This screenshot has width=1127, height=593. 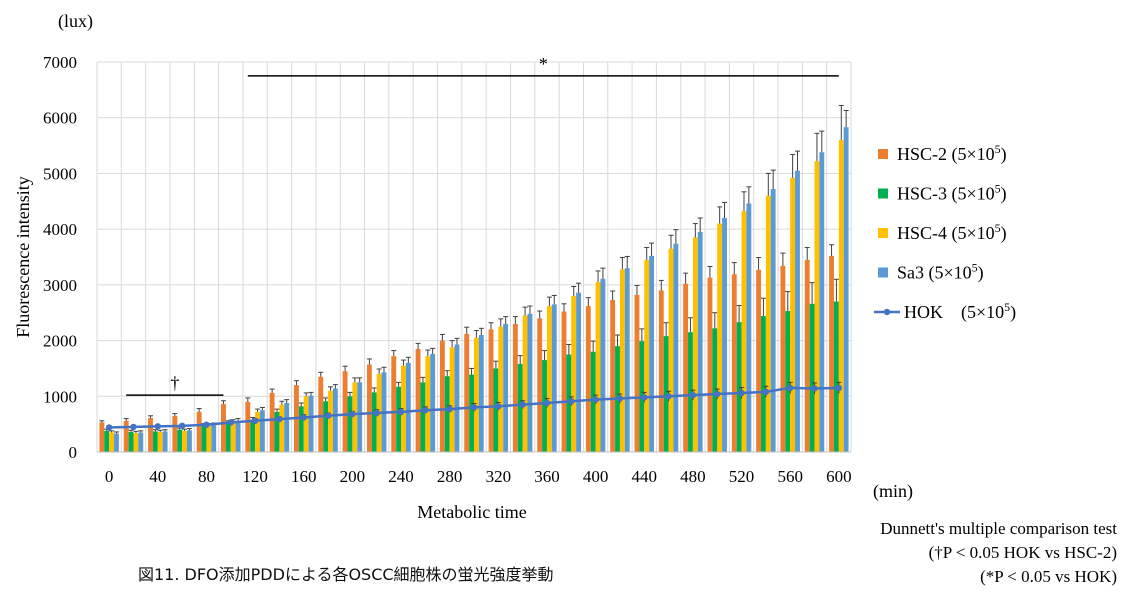 What do you see at coordinates (998, 528) in the screenshot?
I see `test-name: Dunnett's multiple comparison test` at bounding box center [998, 528].